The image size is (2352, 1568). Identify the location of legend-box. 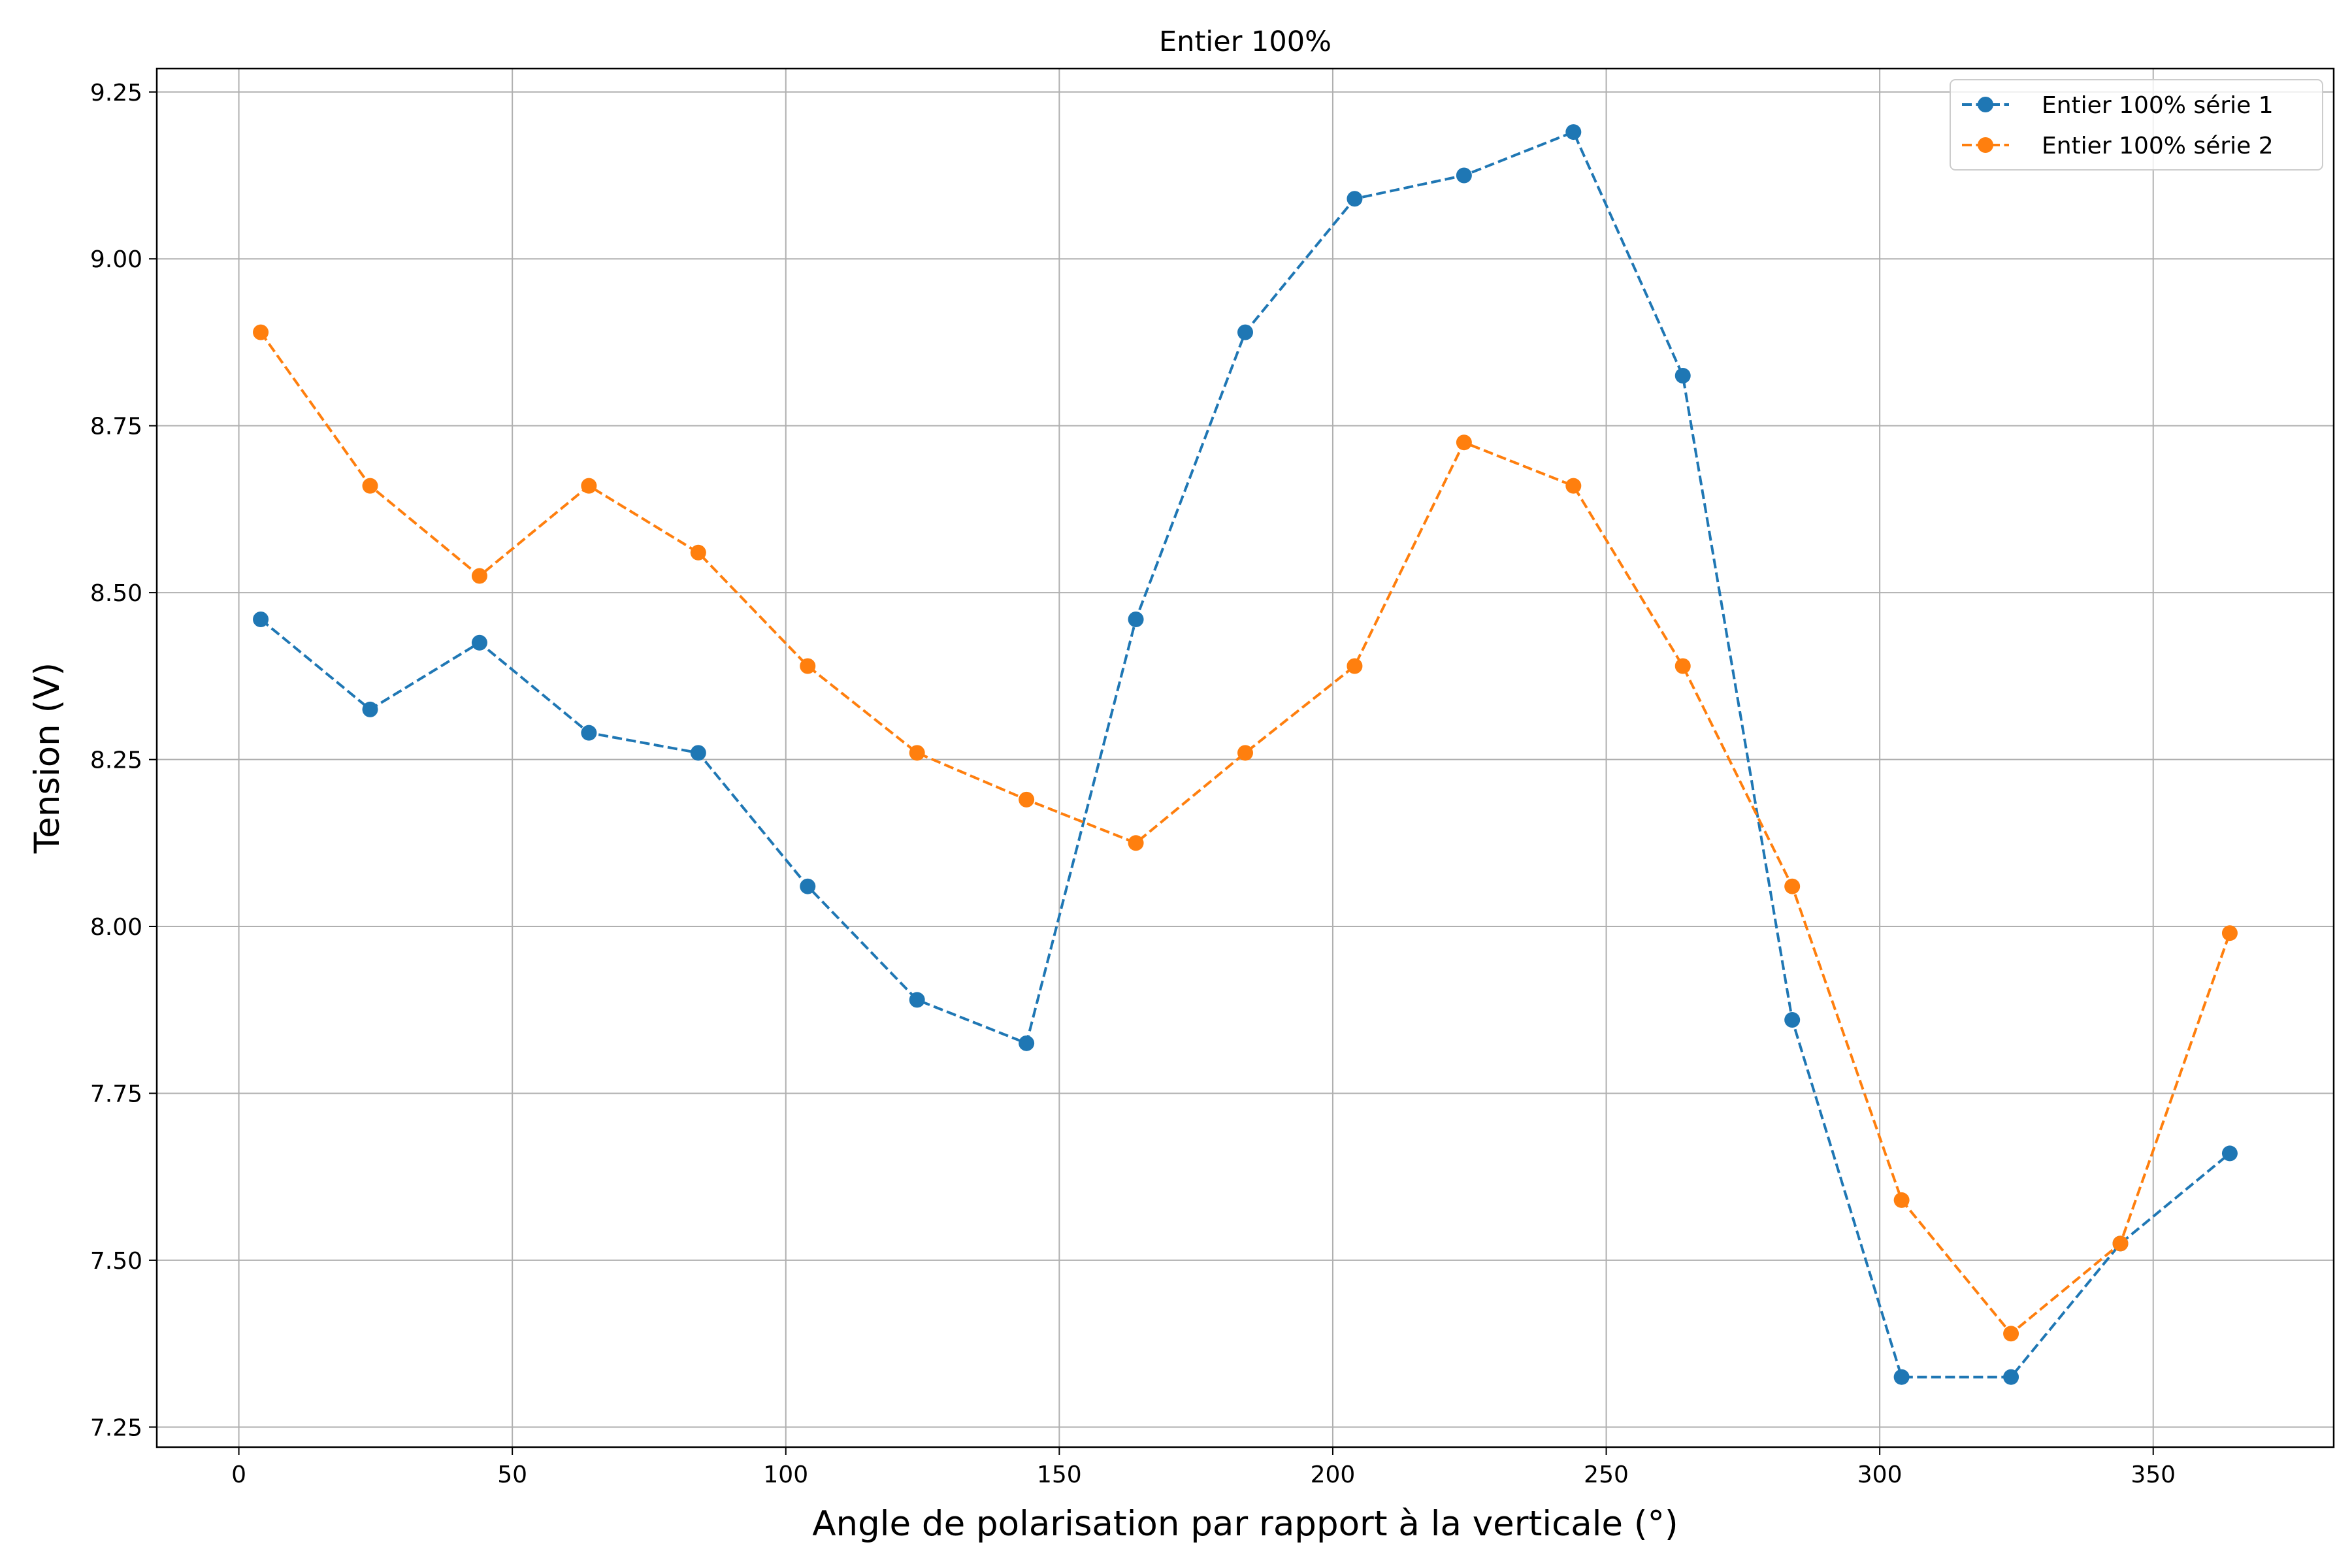
(2136, 125).